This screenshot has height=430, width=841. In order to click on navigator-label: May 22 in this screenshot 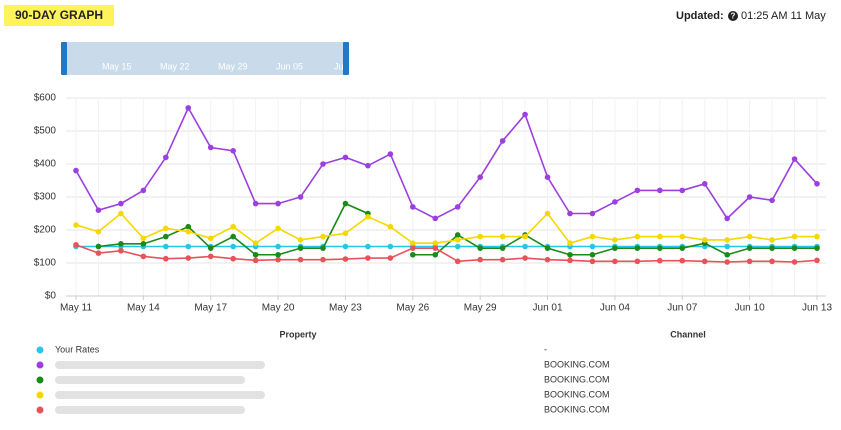, I will do `click(175, 66)`.